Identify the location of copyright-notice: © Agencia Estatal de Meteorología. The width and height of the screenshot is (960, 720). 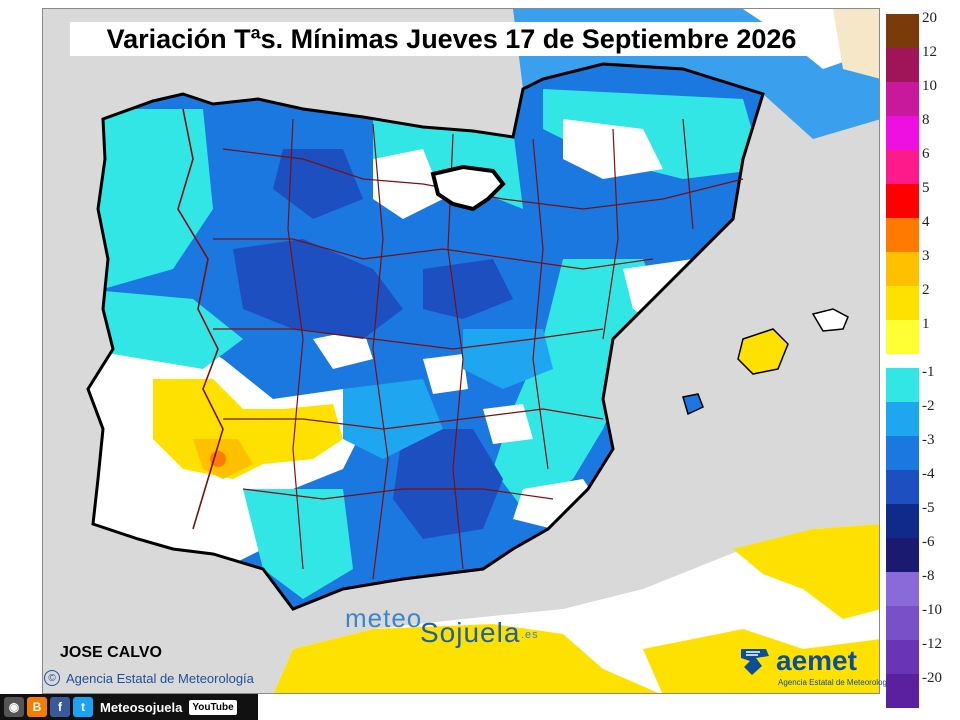
(149, 678).